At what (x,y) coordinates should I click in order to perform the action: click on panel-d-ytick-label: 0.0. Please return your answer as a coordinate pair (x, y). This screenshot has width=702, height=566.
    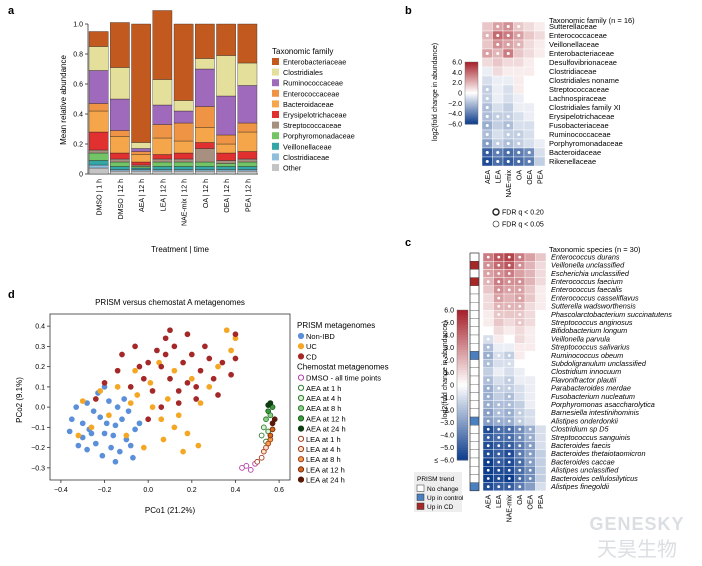
    Looking at the image, I should click on (40, 408).